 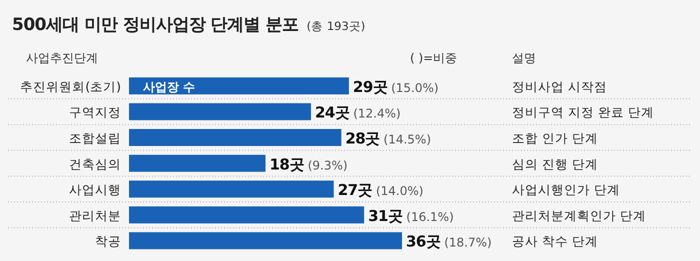 I want to click on text: 설명, so click(x=524, y=58).